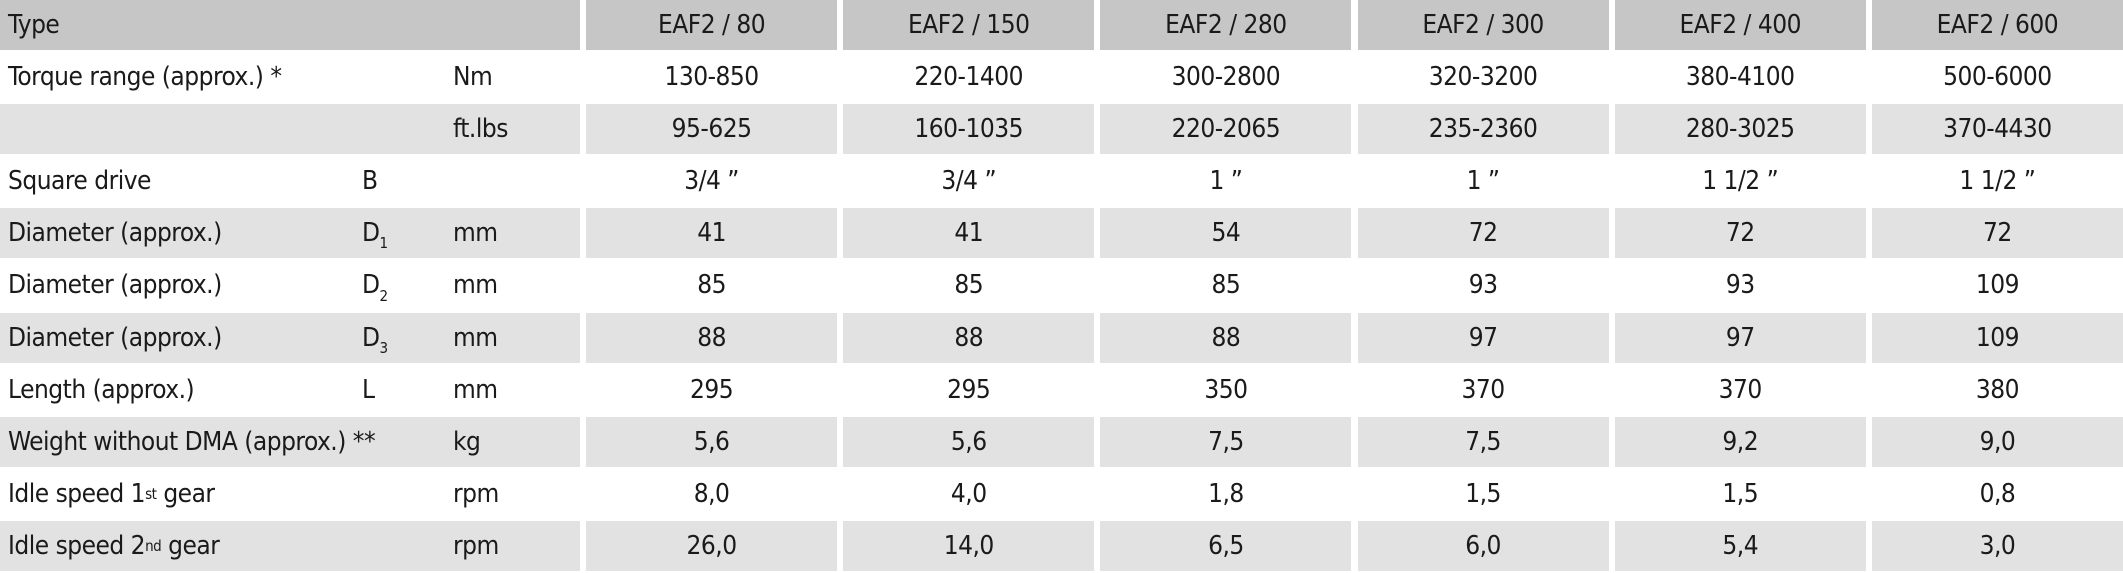 This screenshot has height=573, width=2123. I want to click on model-name: EAF2 / 150, so click(968, 25).